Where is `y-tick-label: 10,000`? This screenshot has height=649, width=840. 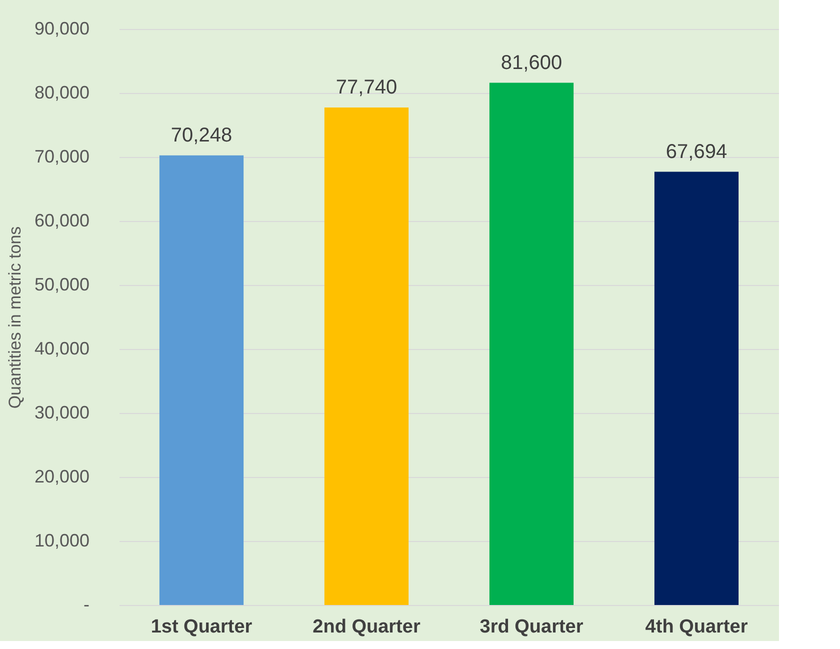 y-tick-label: 10,000 is located at coordinates (62, 540).